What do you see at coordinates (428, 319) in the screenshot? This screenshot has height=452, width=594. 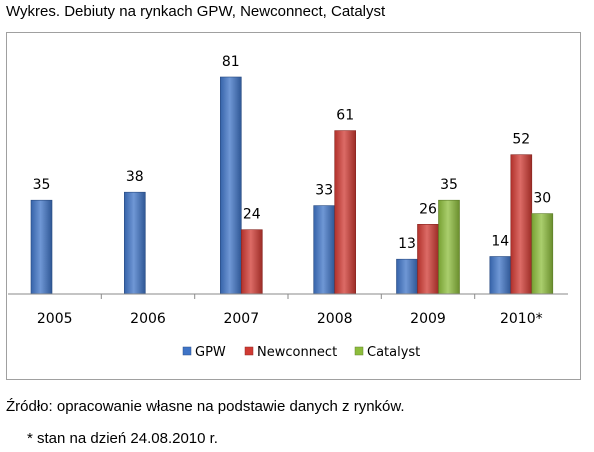 I see `x-tick-label-2009: 2009` at bounding box center [428, 319].